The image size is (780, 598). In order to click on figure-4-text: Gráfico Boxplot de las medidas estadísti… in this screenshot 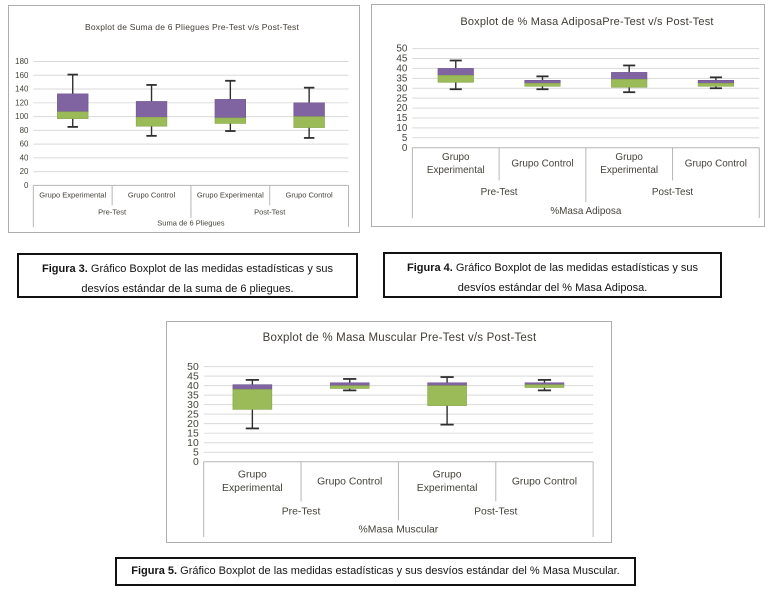, I will do `click(577, 278)`.